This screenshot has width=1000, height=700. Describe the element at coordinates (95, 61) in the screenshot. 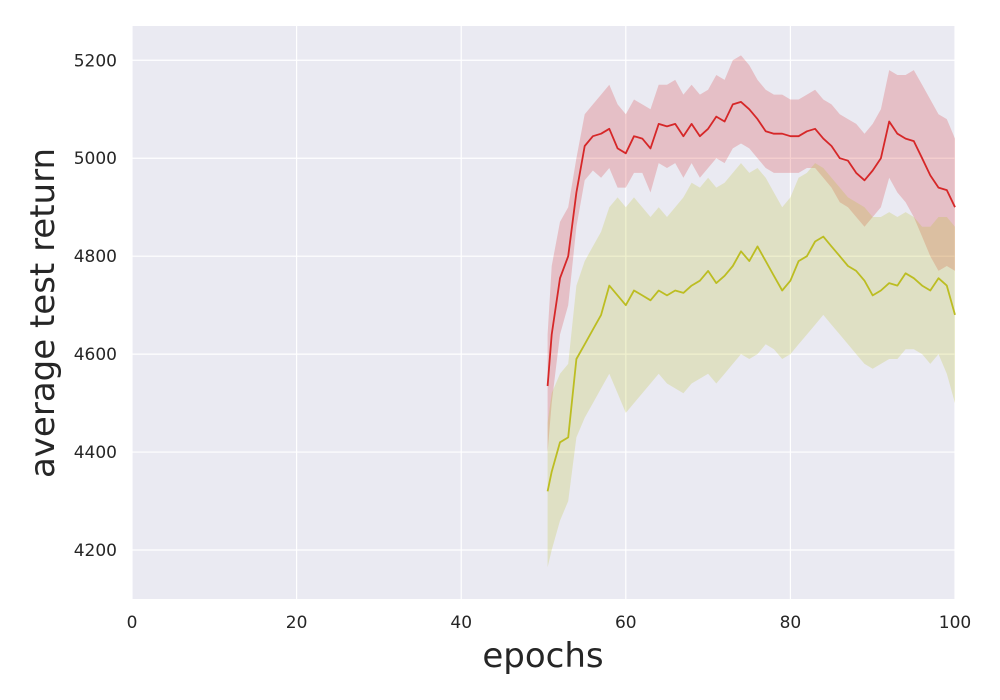

I see `y-tick-label: 5200` at that location.